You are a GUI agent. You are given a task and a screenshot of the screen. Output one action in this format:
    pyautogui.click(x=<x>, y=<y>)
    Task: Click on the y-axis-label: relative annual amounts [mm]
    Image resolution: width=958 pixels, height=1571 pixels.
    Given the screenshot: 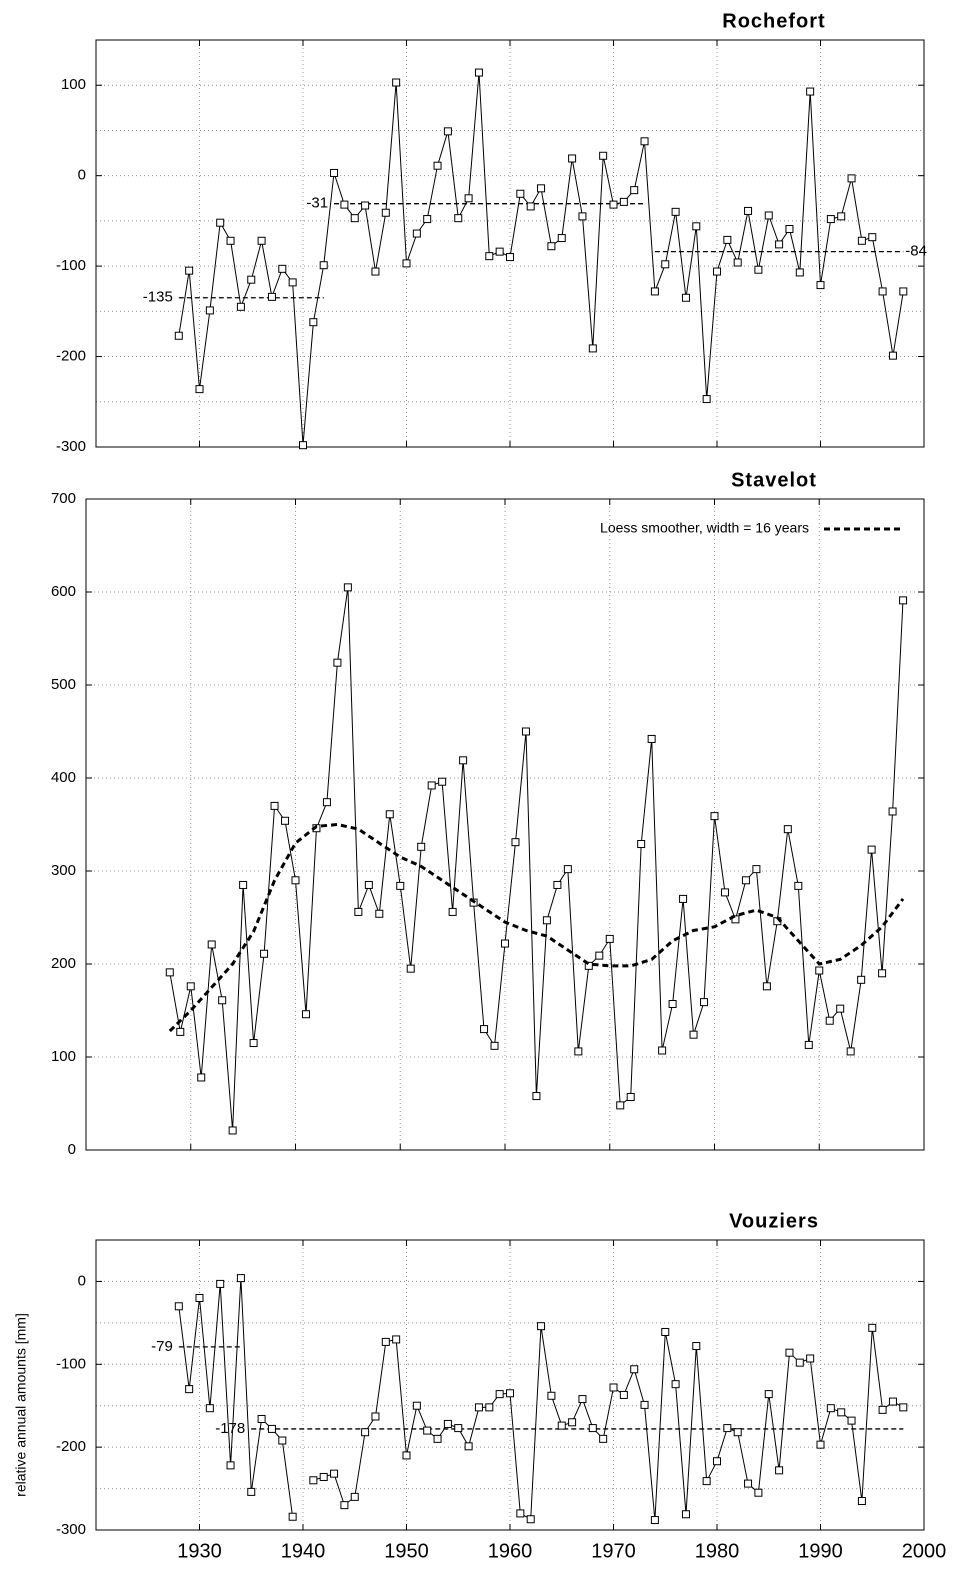 What is the action you would take?
    pyautogui.click(x=21, y=1405)
    